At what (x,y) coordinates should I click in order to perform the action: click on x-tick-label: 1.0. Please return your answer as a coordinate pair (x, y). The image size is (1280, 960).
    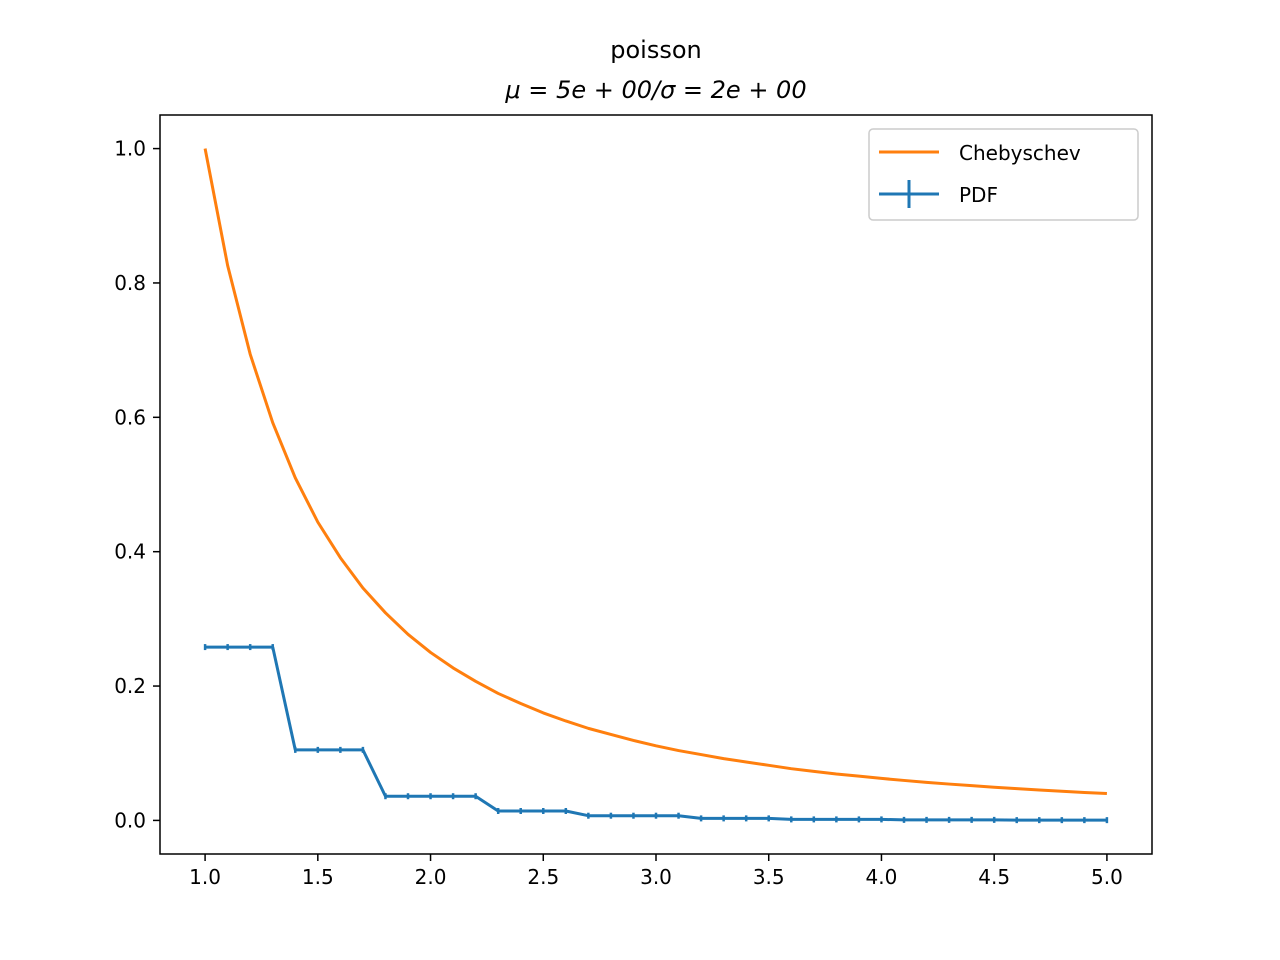
    Looking at the image, I should click on (205, 877).